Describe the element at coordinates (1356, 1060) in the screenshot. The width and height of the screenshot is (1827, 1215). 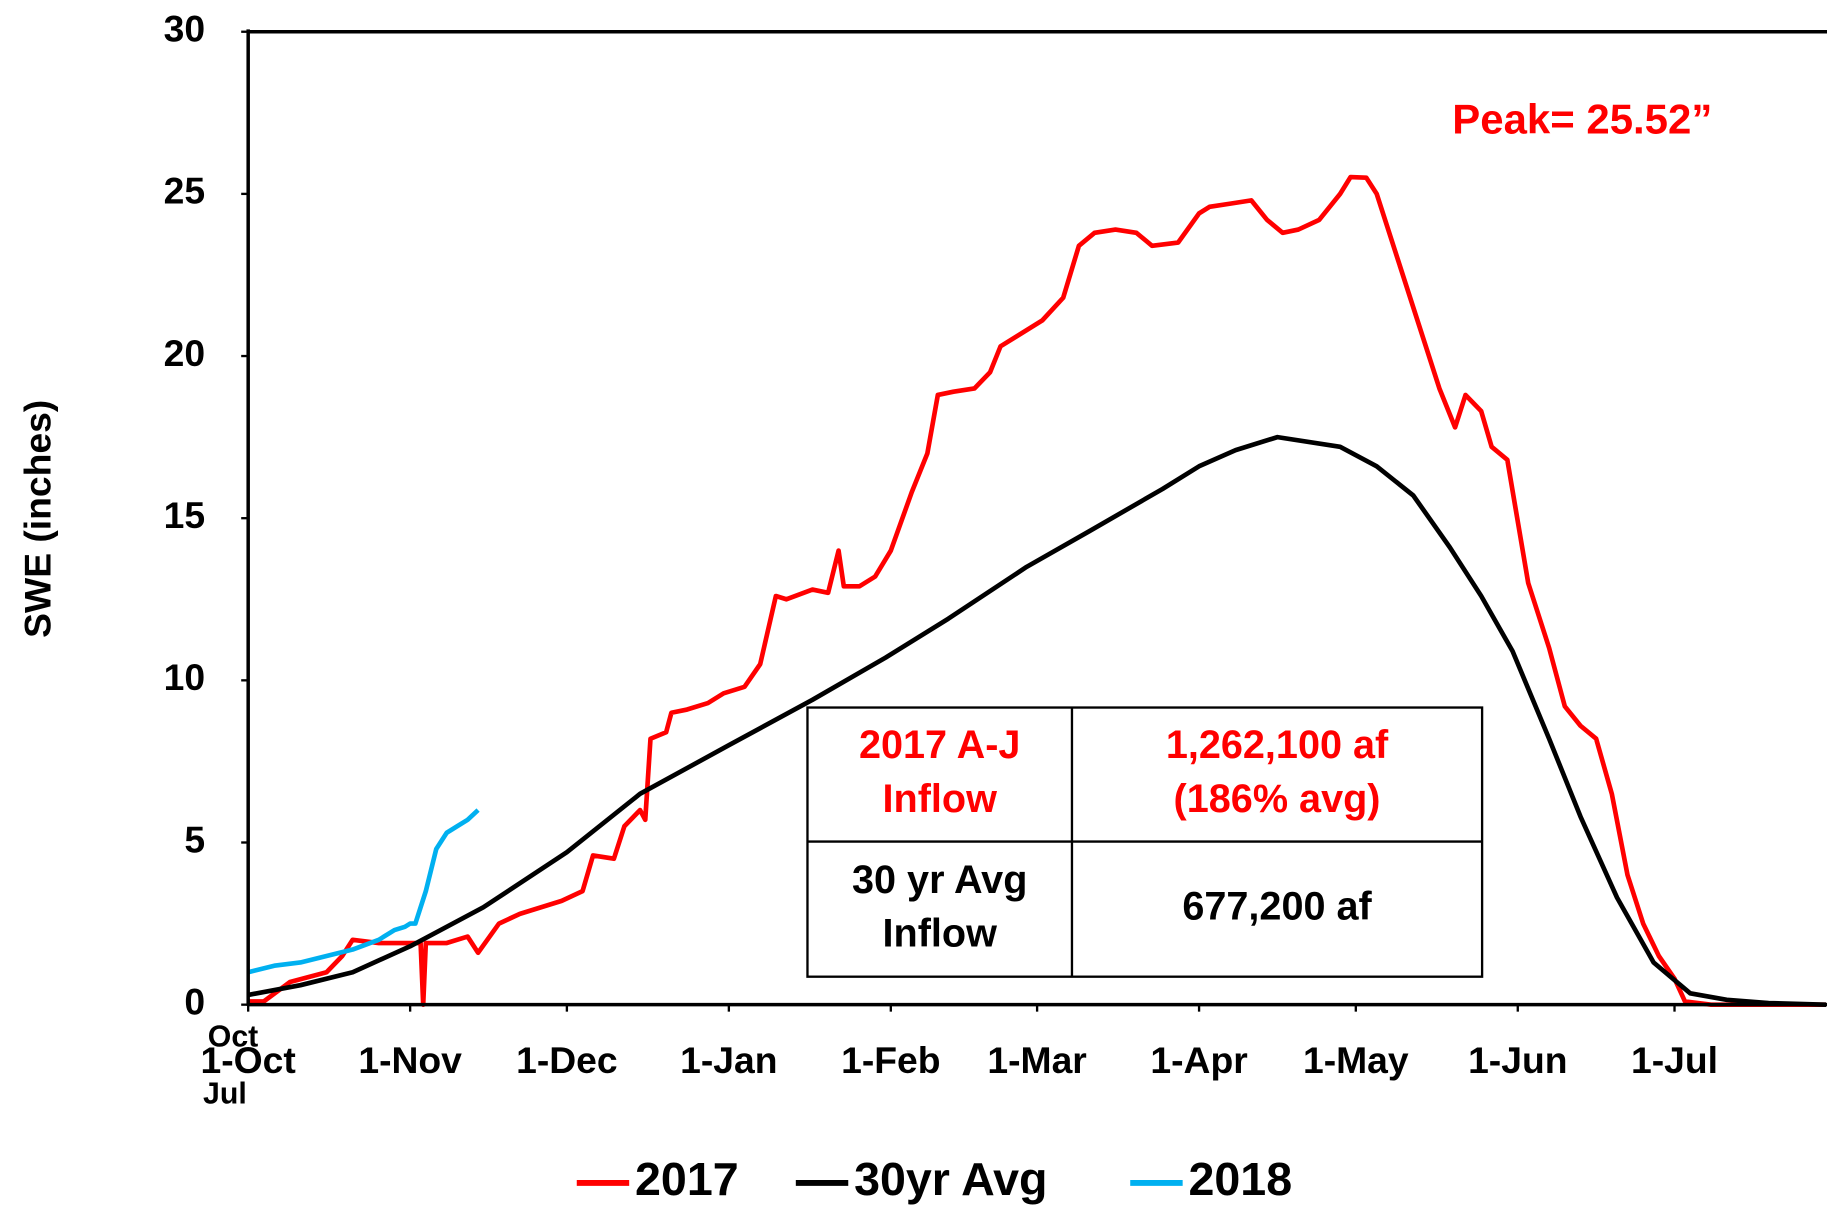
I see `x-tick-label: 1-May` at that location.